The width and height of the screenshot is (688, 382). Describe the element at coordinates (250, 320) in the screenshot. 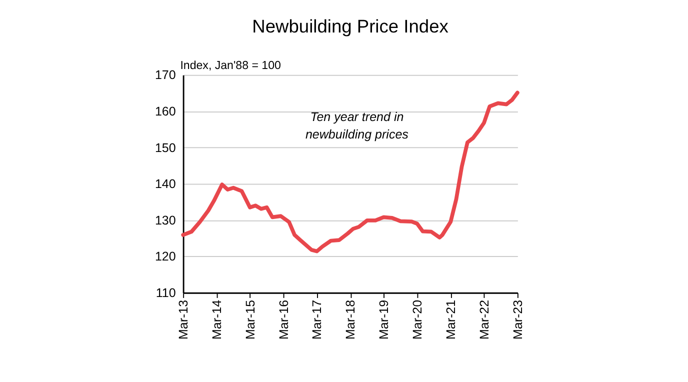

I see `x-tick-label: Mar-15` at that location.